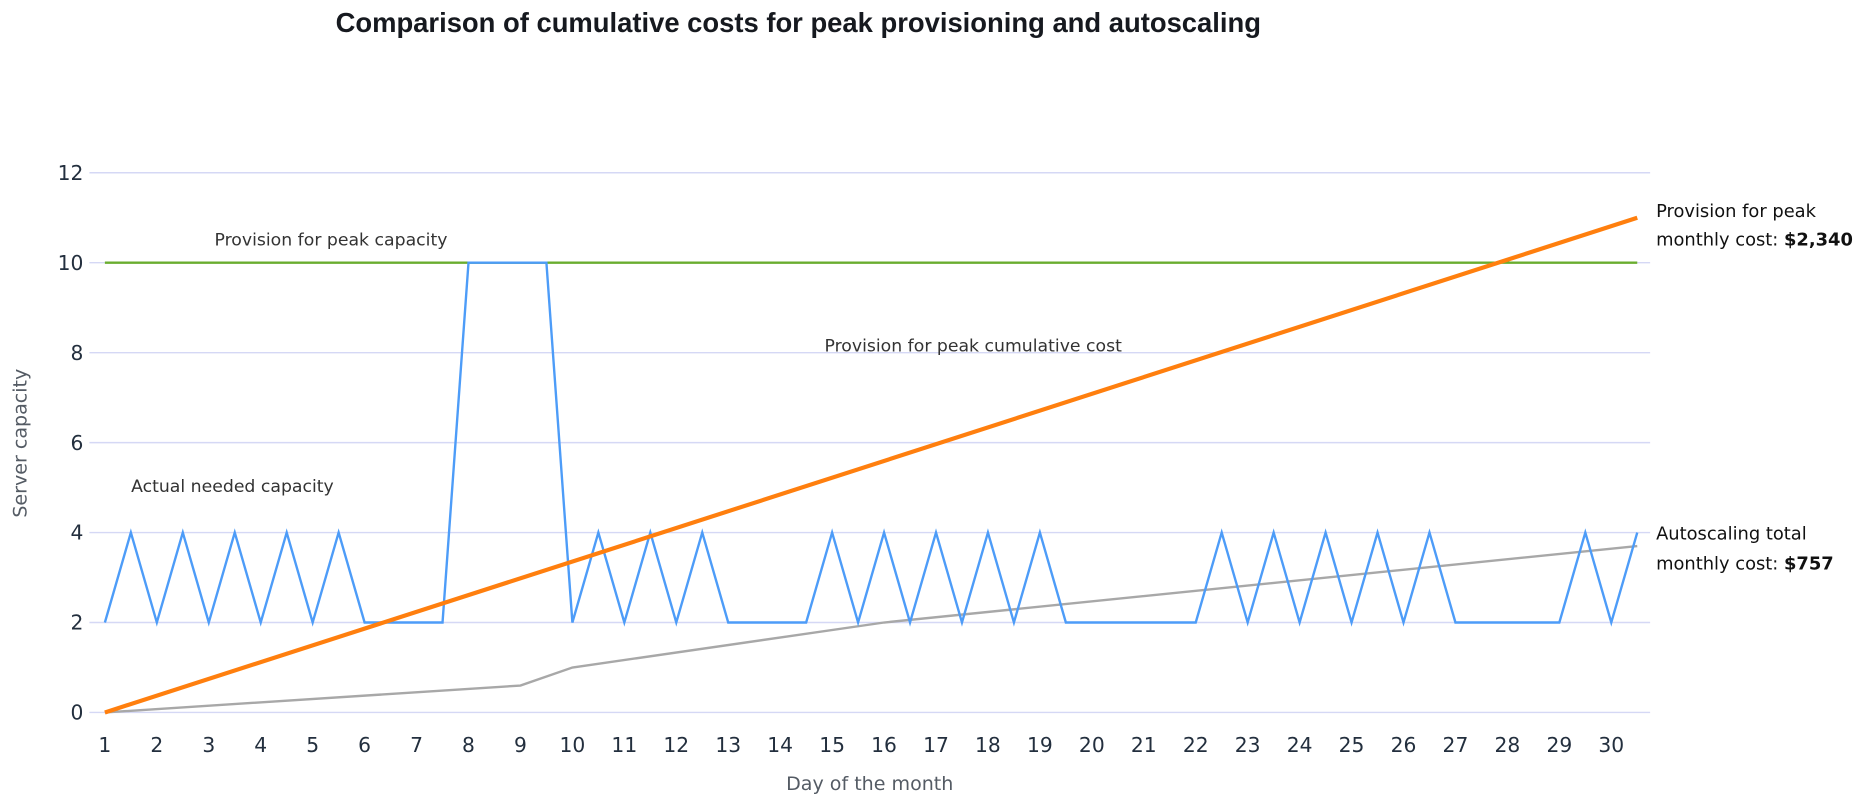 The height and width of the screenshot is (803, 1867). I want to click on autoscaling-total-prefix: monthly cost:, so click(1720, 563).